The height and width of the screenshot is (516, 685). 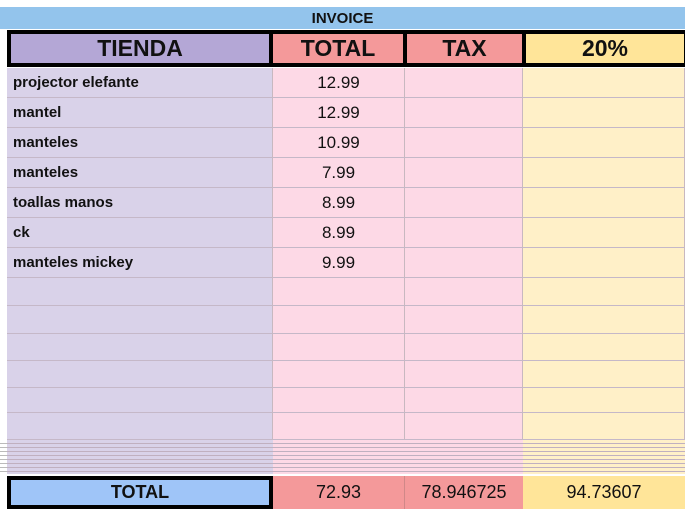 I want to click on header-total: TOTAL, so click(x=338, y=48).